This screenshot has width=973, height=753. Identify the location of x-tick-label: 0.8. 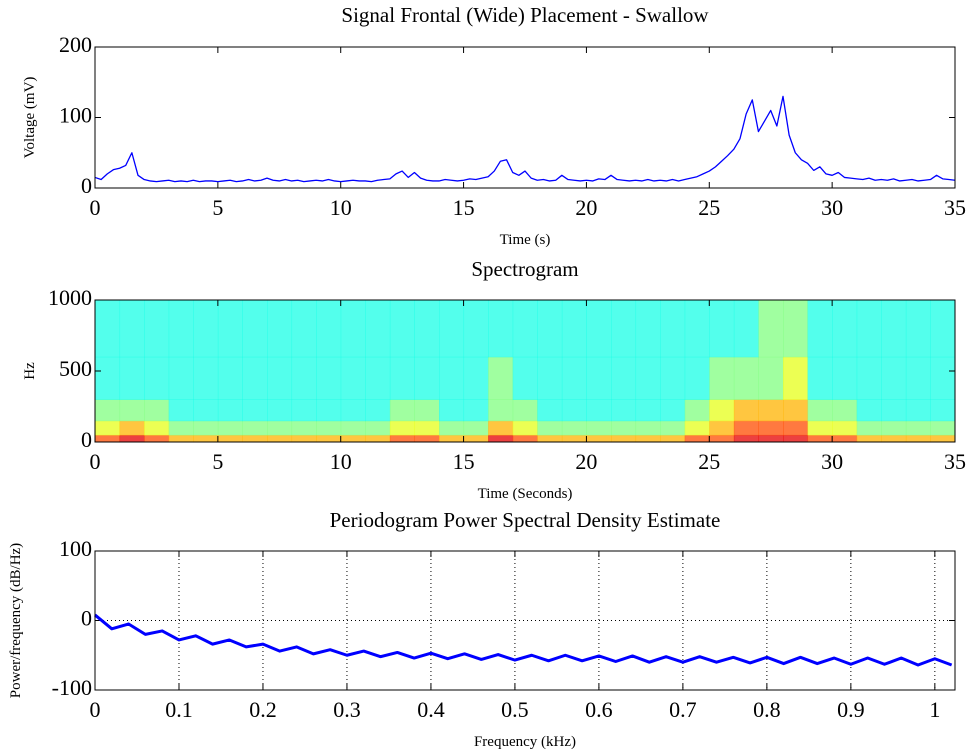
(767, 709).